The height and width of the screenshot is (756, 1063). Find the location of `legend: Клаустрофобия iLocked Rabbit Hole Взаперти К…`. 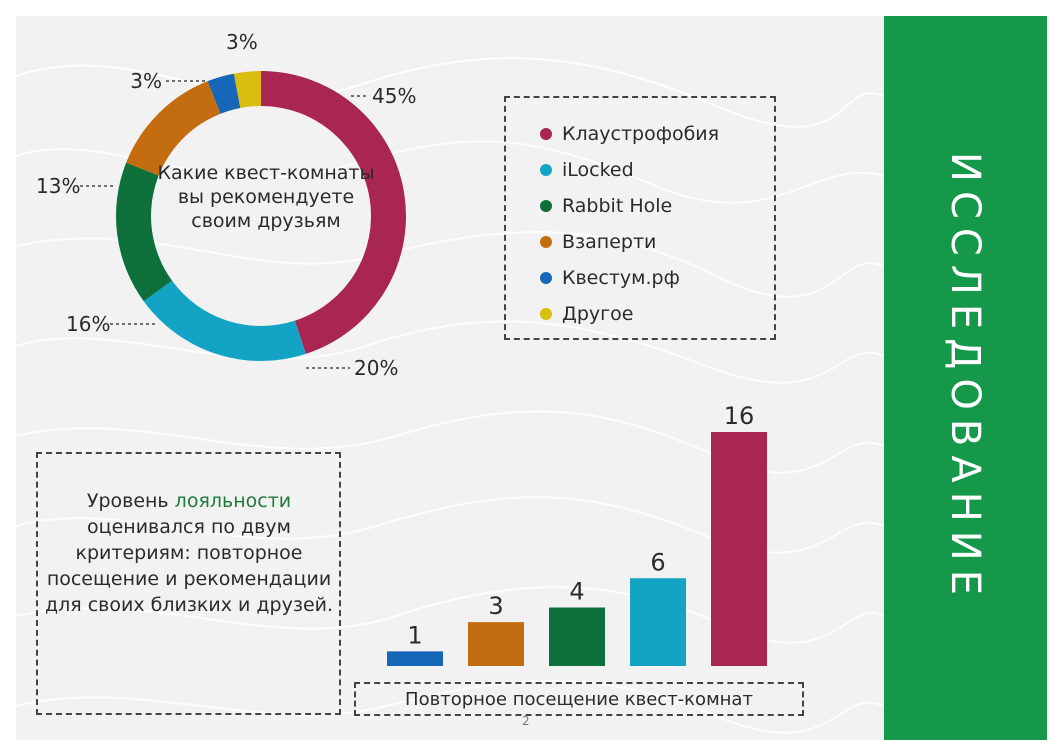

legend: Клаустрофобия iLocked Rabbit Hole Взаперти К… is located at coordinates (640, 218).